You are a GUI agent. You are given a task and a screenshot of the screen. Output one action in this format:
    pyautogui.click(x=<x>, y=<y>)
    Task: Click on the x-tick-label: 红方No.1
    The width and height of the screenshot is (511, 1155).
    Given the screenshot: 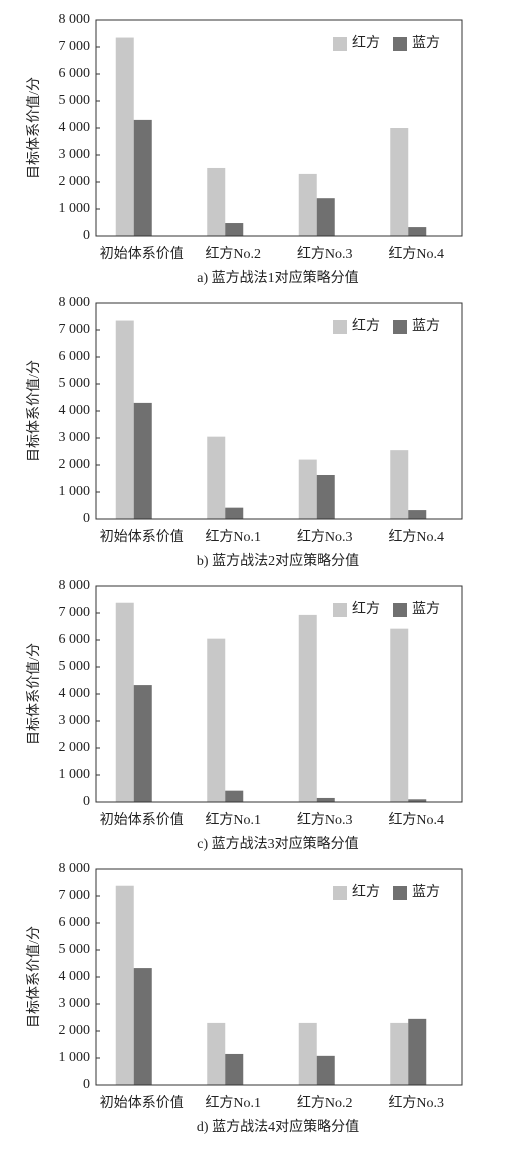 What is the action you would take?
    pyautogui.click(x=233, y=1103)
    